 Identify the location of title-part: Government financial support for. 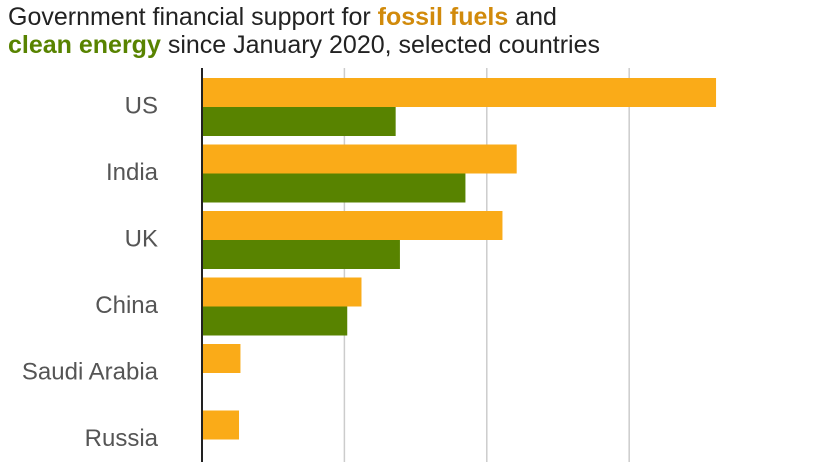
(189, 17).